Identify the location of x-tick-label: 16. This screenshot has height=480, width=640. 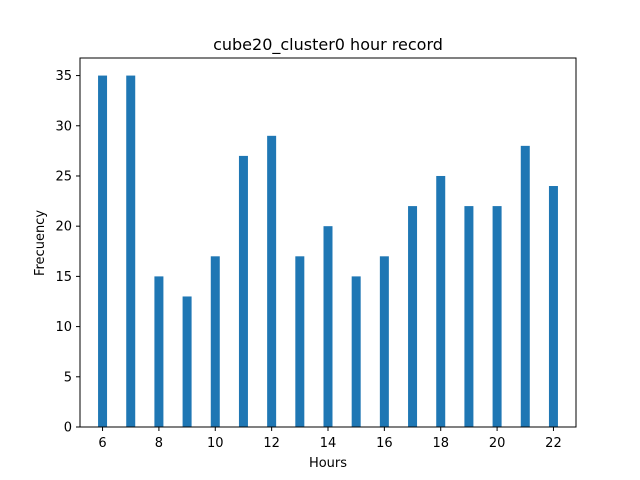
(384, 443).